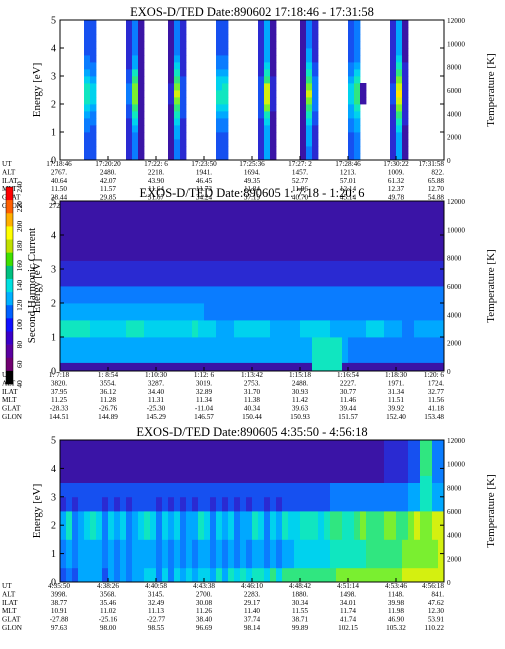 The height and width of the screenshot is (649, 505). Describe the element at coordinates (348, 586) in the screenshot. I see `table-cell: 4:51:14` at that location.